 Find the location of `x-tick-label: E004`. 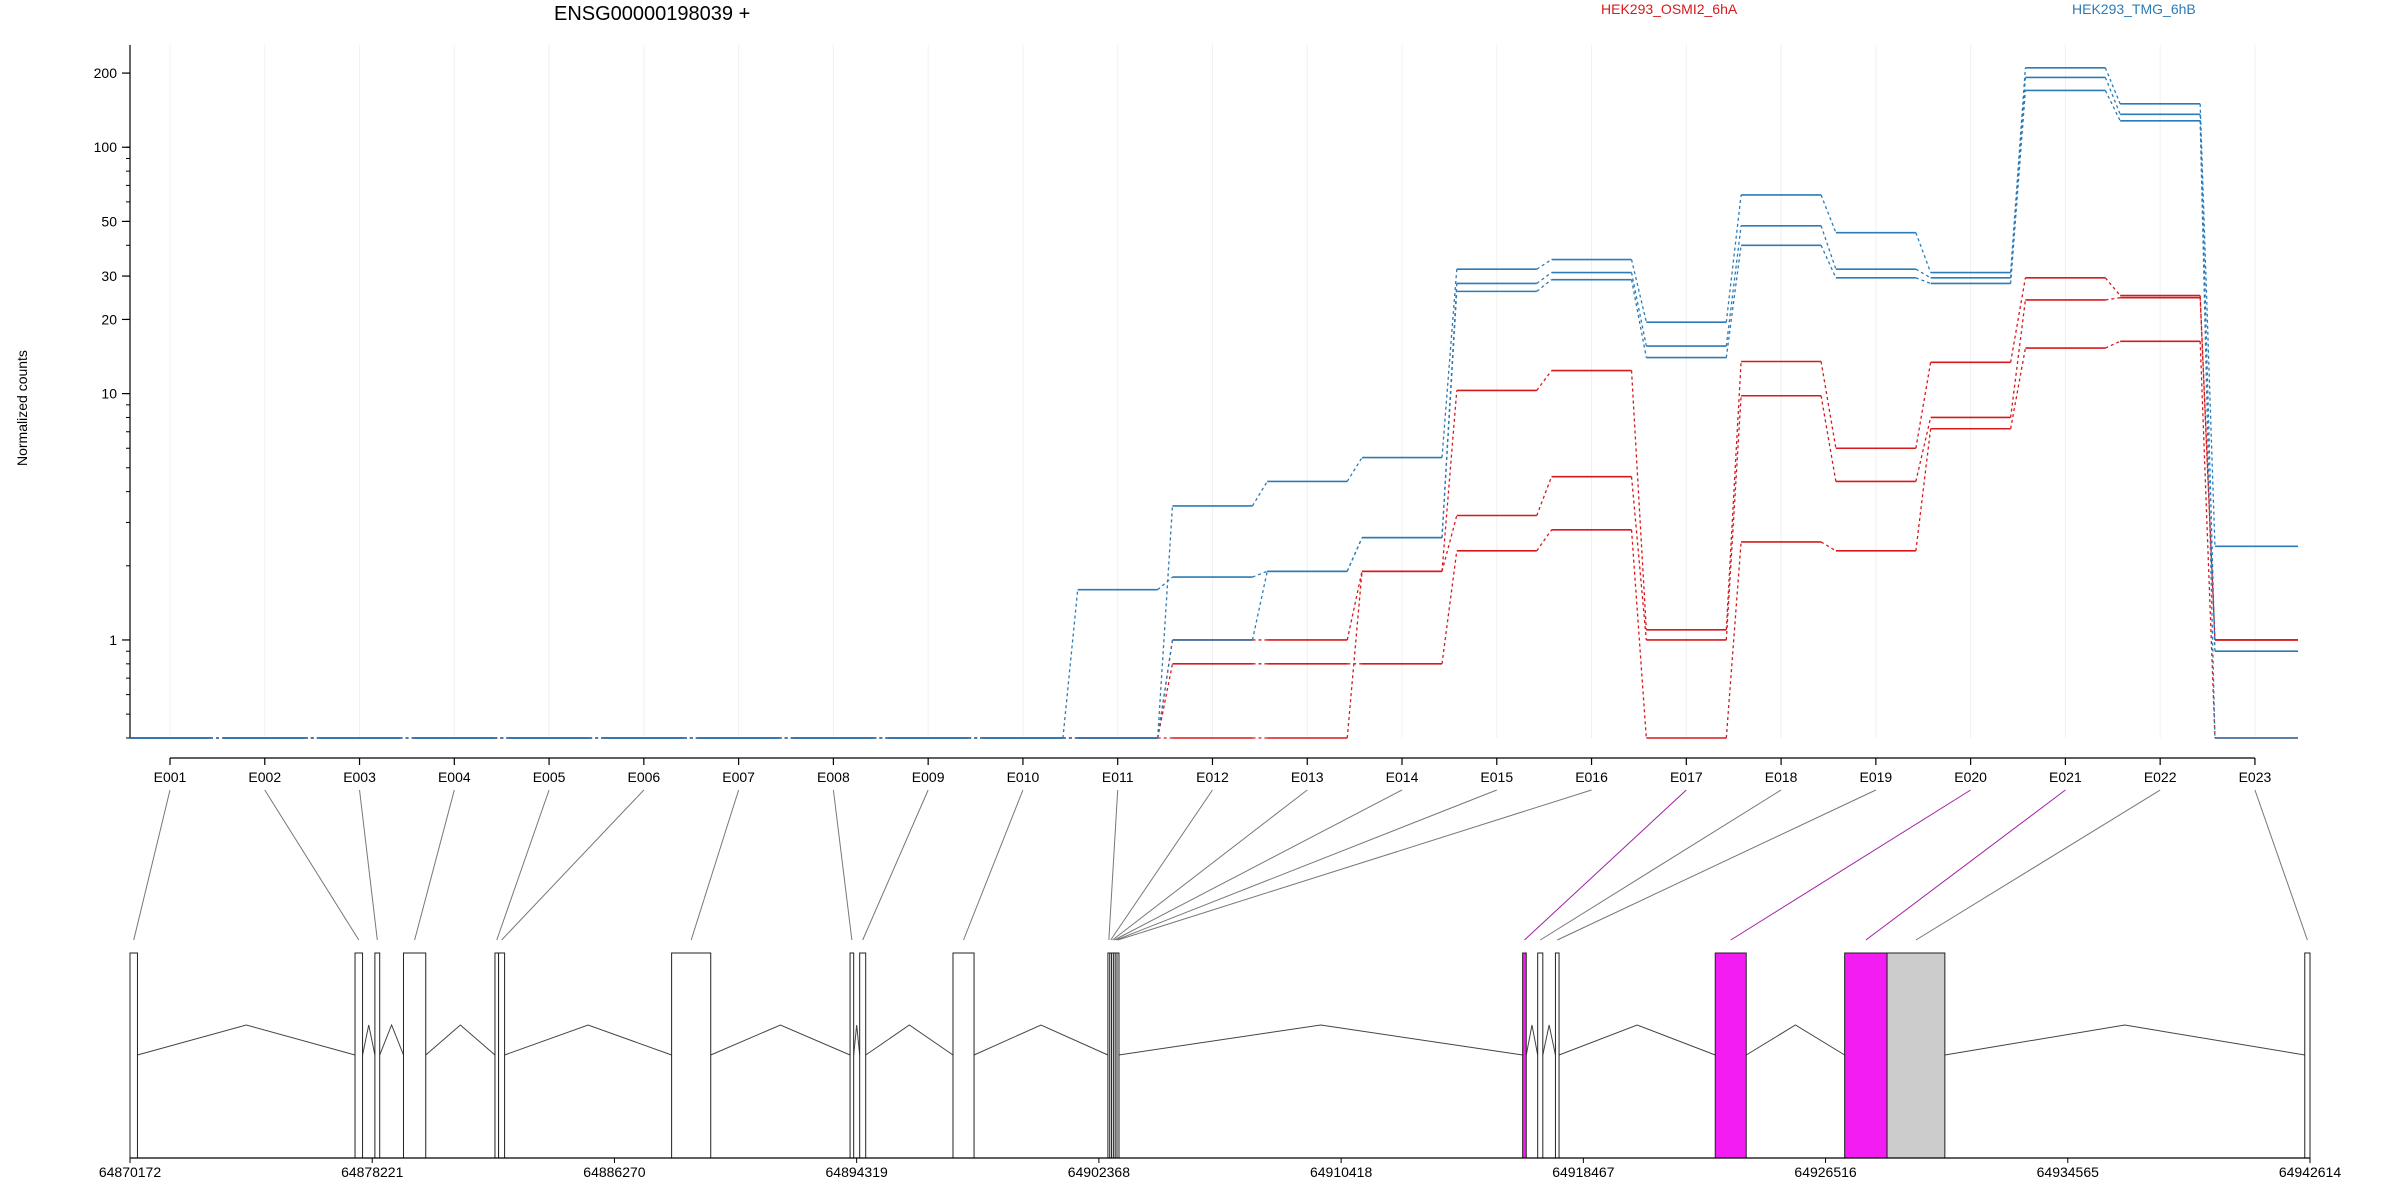

x-tick-label: E004 is located at coordinates (454, 777).